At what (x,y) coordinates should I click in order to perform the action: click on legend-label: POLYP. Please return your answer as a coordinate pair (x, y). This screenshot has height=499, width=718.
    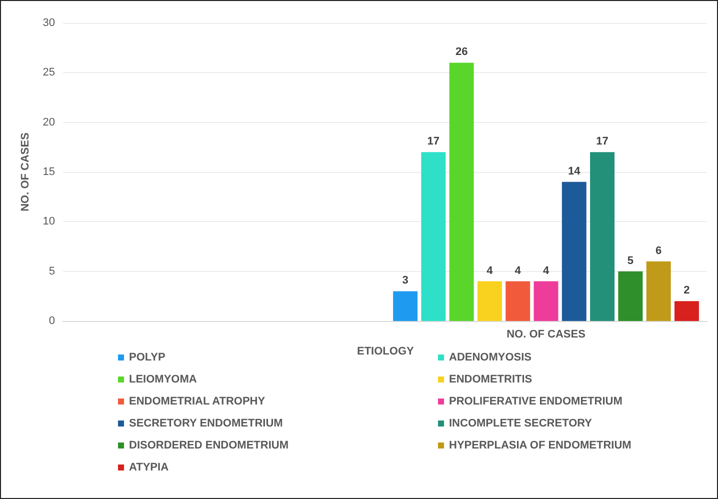
    Looking at the image, I should click on (147, 358).